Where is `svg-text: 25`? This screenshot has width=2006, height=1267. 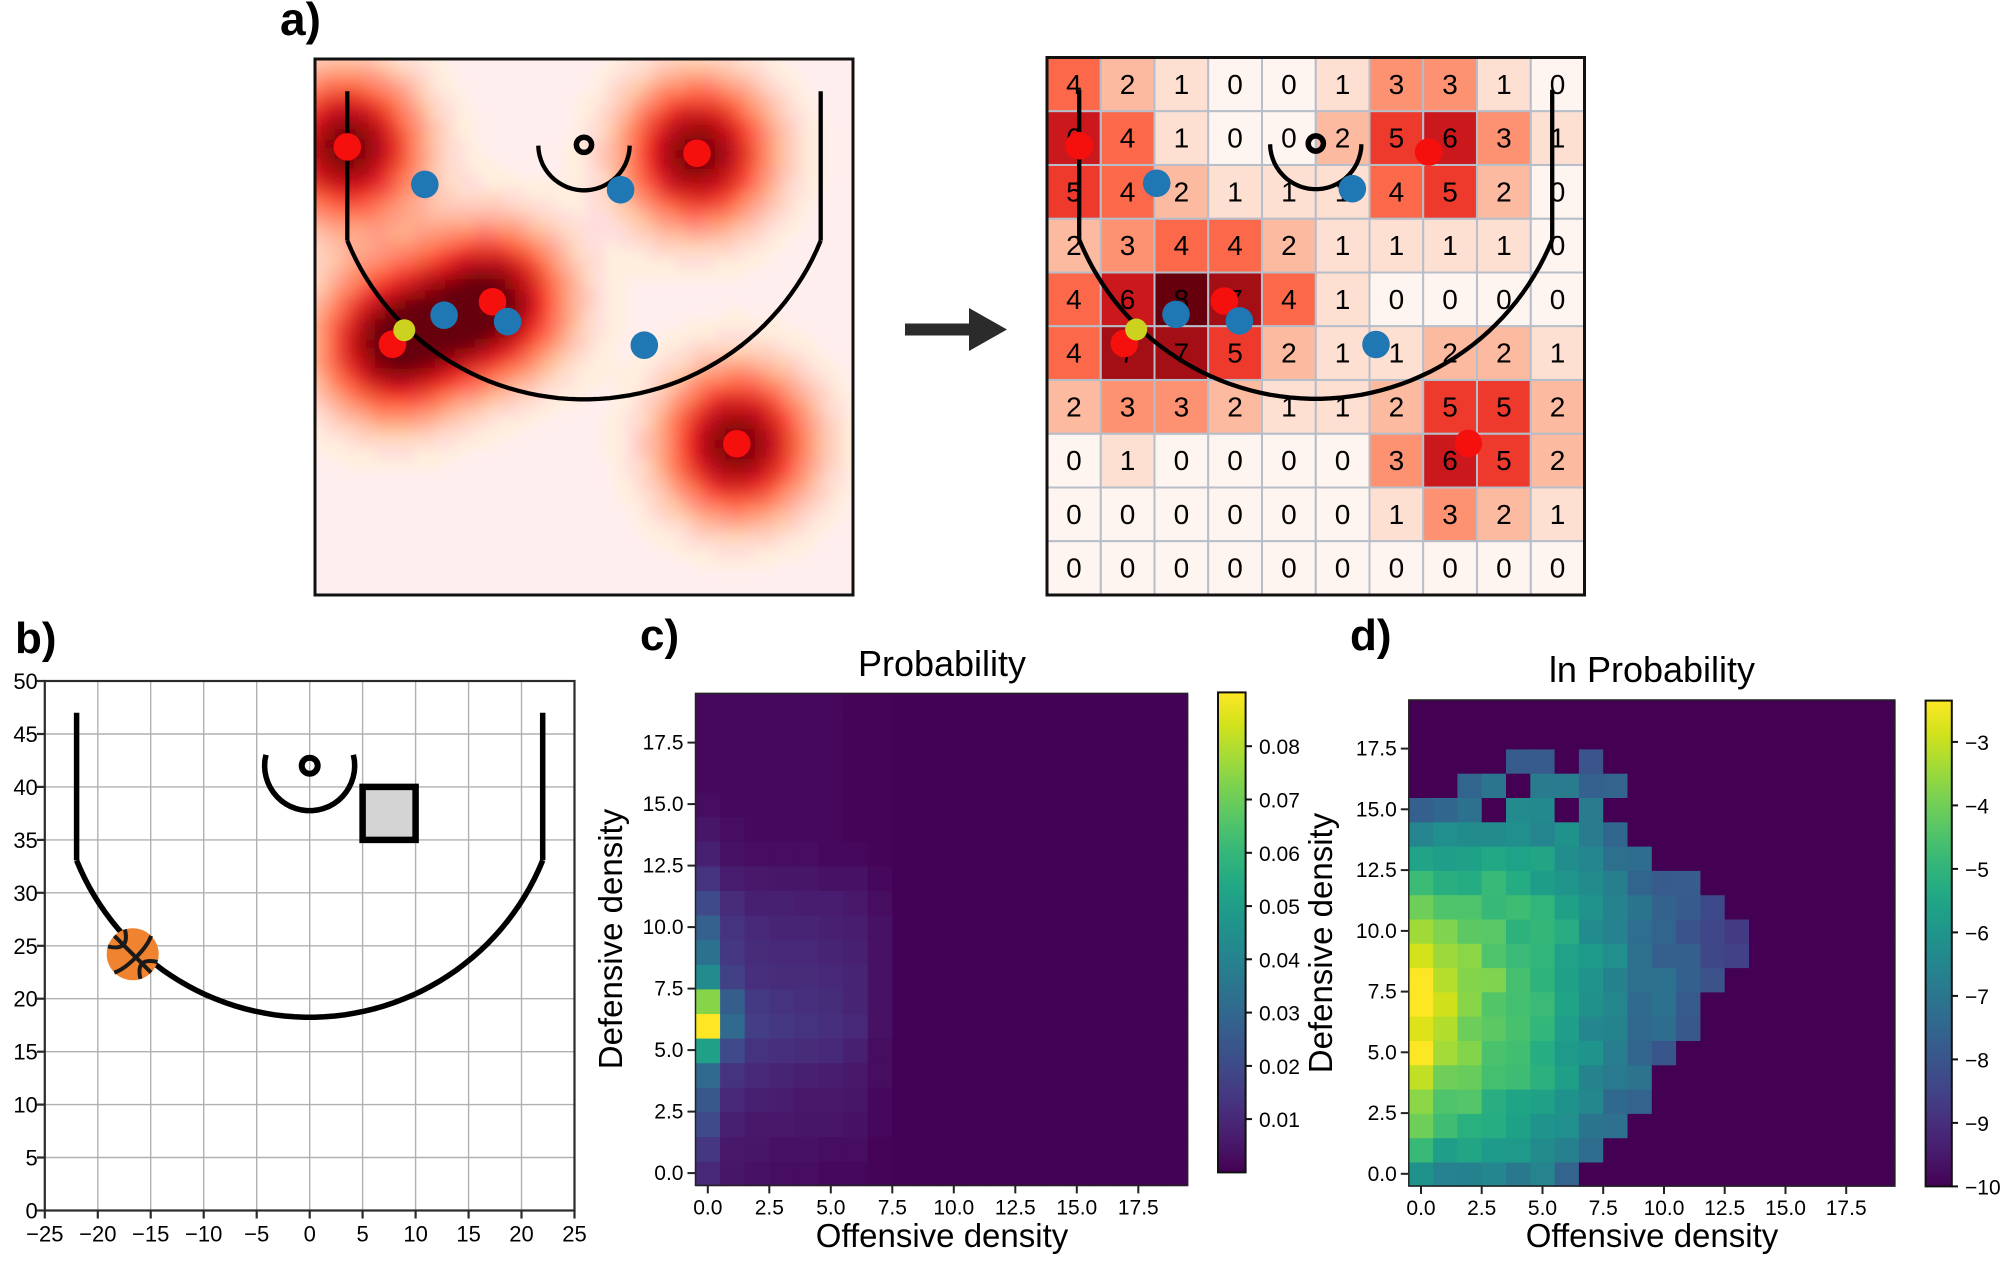
svg-text: 25 is located at coordinates (25, 946).